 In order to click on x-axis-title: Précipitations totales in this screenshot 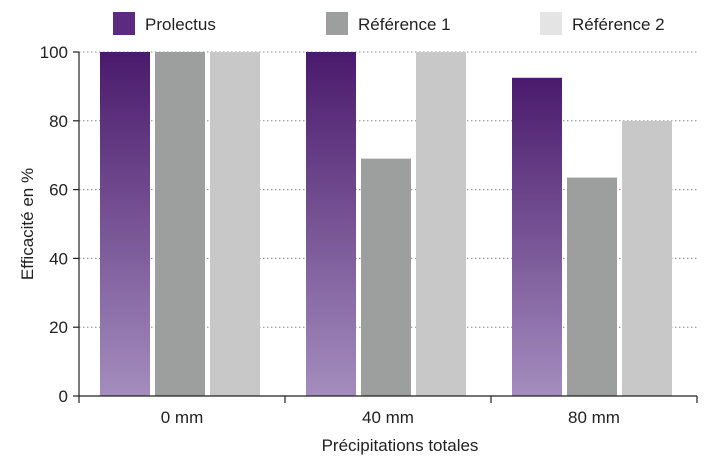, I will do `click(400, 445)`.